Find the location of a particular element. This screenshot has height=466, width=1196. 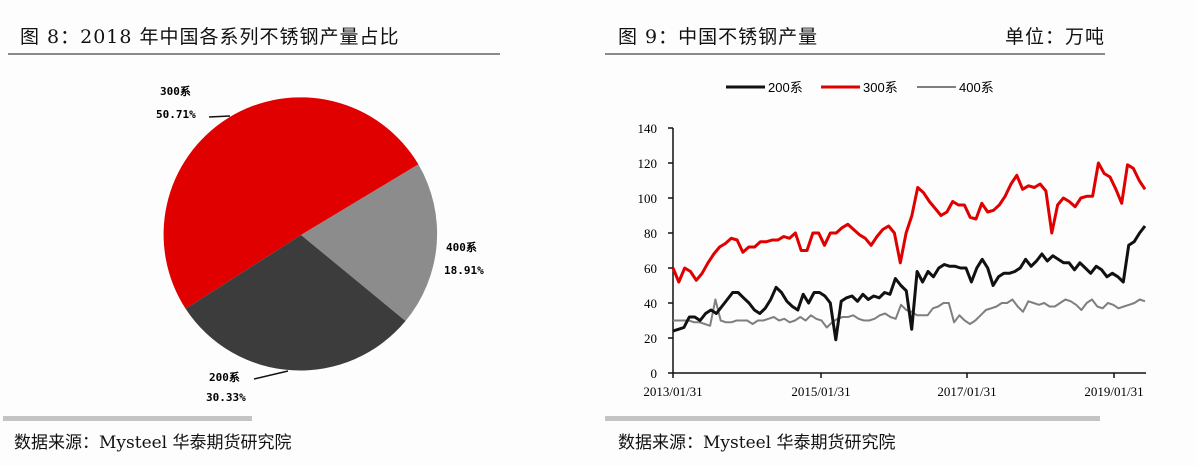

label-300-value: 50.71% is located at coordinates (176, 114).